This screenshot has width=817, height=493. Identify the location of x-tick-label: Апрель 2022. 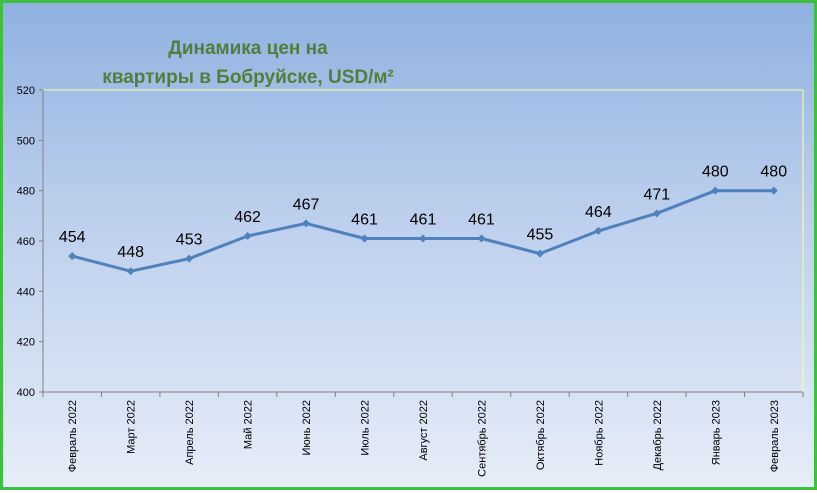
(190, 432).